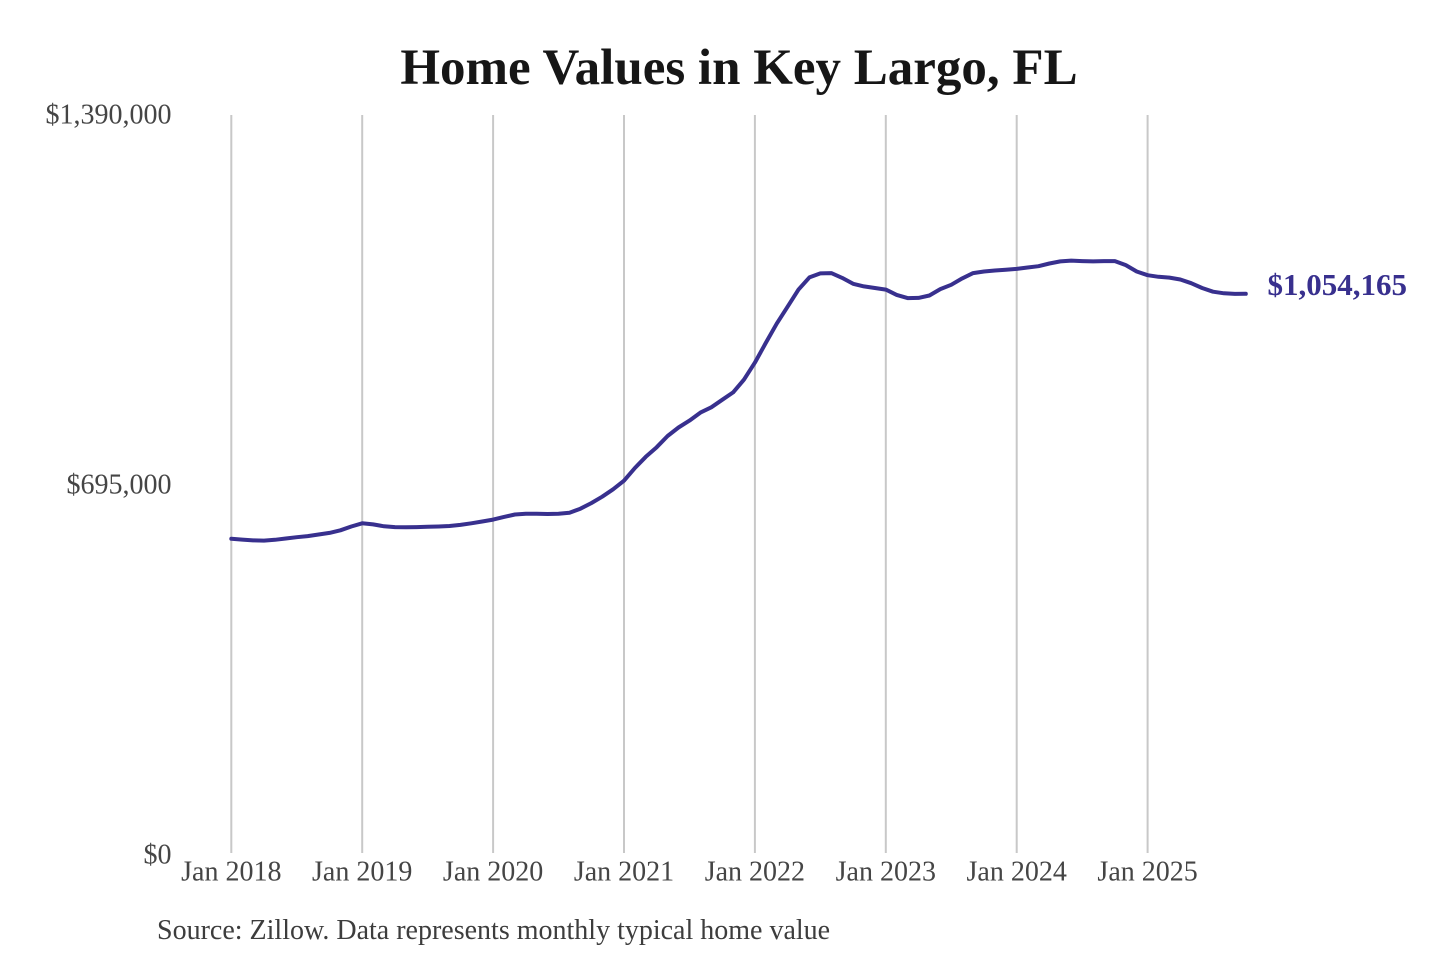  What do you see at coordinates (493, 872) in the screenshot?
I see `svg-text: Jan 2020` at bounding box center [493, 872].